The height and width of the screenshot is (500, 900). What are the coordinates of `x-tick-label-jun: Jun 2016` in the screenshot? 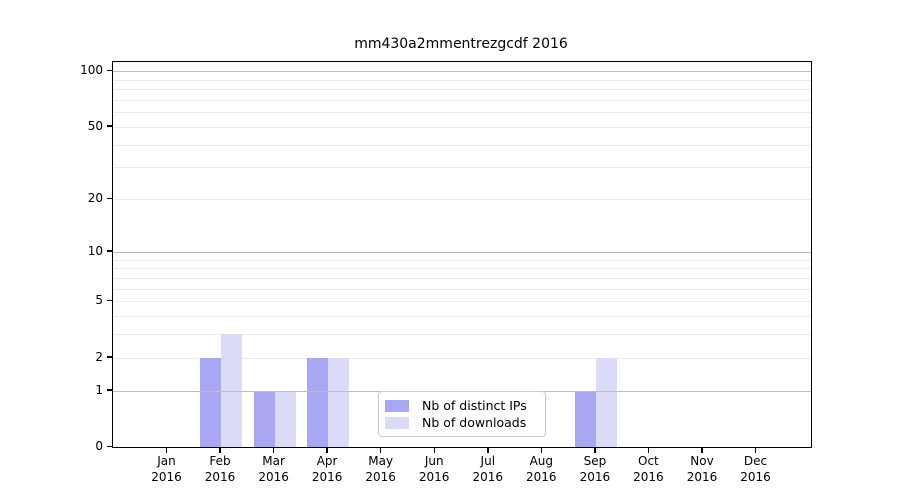 It's located at (434, 469).